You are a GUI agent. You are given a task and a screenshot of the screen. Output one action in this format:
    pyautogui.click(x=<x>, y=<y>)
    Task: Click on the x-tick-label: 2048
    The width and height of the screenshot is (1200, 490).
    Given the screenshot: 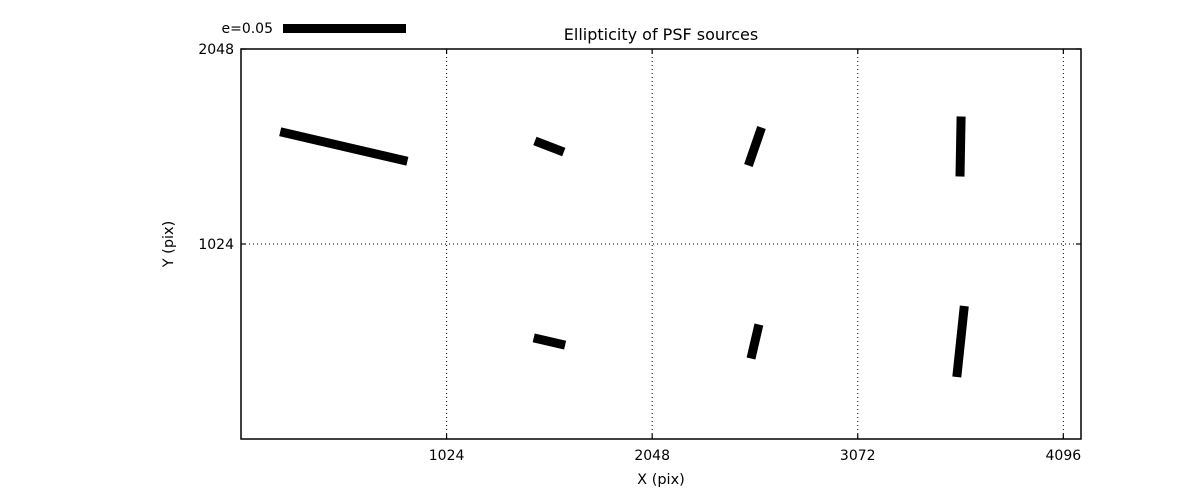 What is the action you would take?
    pyautogui.click(x=652, y=456)
    